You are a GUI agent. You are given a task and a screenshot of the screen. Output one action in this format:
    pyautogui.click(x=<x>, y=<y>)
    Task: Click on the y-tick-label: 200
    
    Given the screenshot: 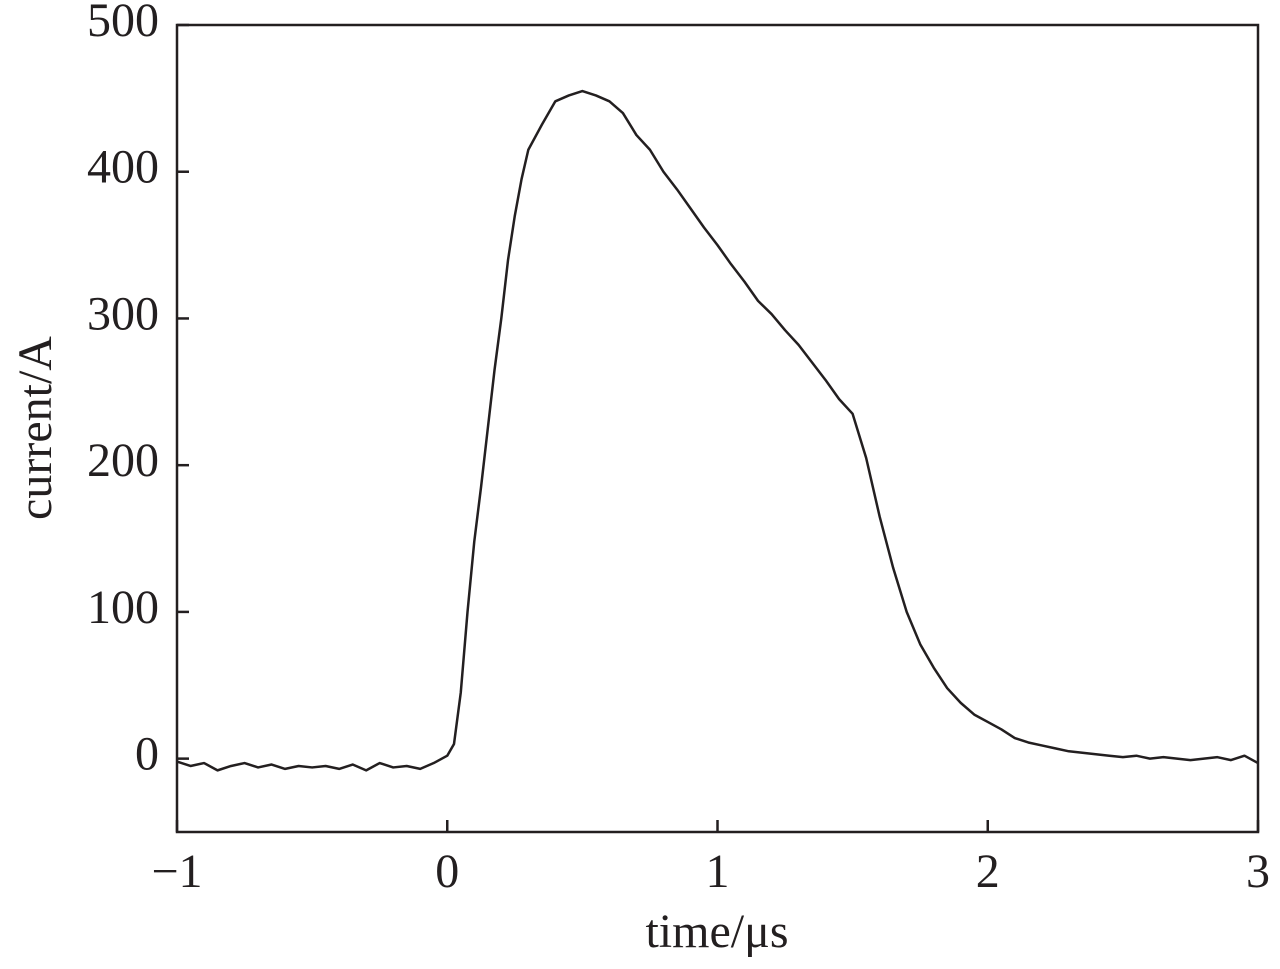 What is the action you would take?
    pyautogui.click(x=123, y=460)
    